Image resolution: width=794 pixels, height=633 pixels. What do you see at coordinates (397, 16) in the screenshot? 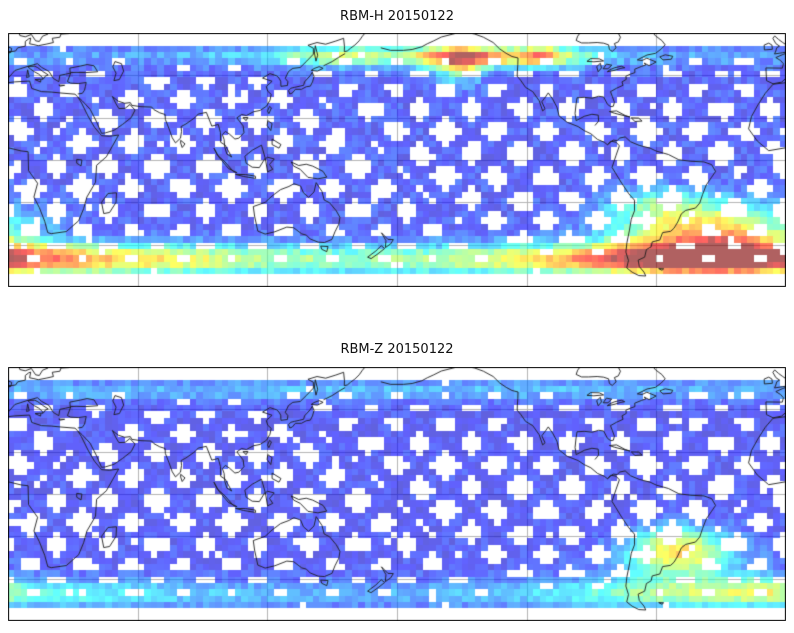
I see `panel-title-rbm-h: RBM-H 20150122` at bounding box center [397, 16].